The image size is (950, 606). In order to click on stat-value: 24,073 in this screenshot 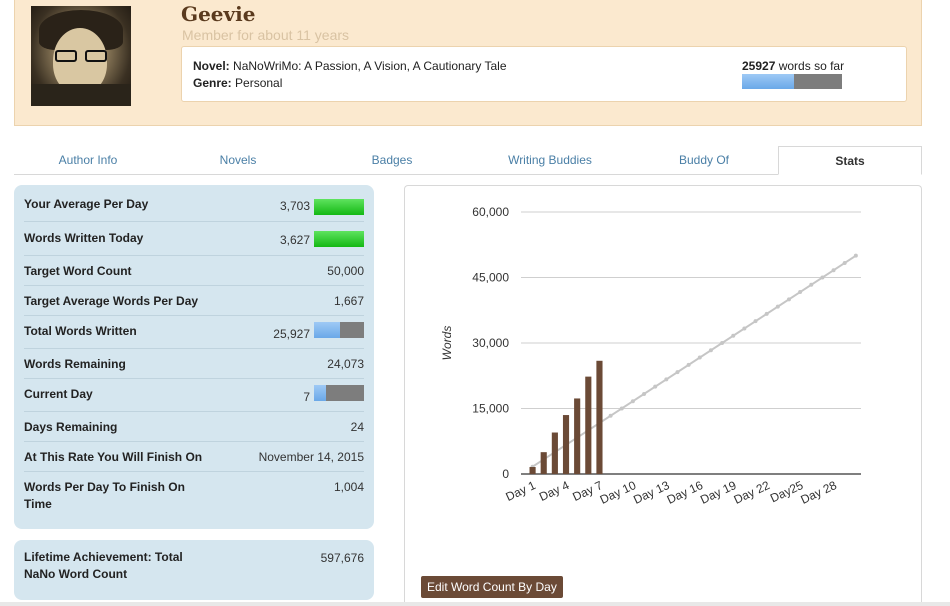, I will do `click(345, 364)`.